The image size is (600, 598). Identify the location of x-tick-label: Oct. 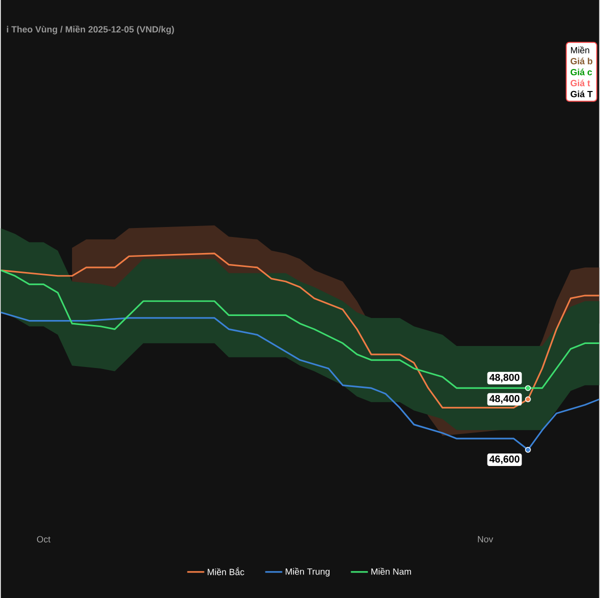
(43, 539).